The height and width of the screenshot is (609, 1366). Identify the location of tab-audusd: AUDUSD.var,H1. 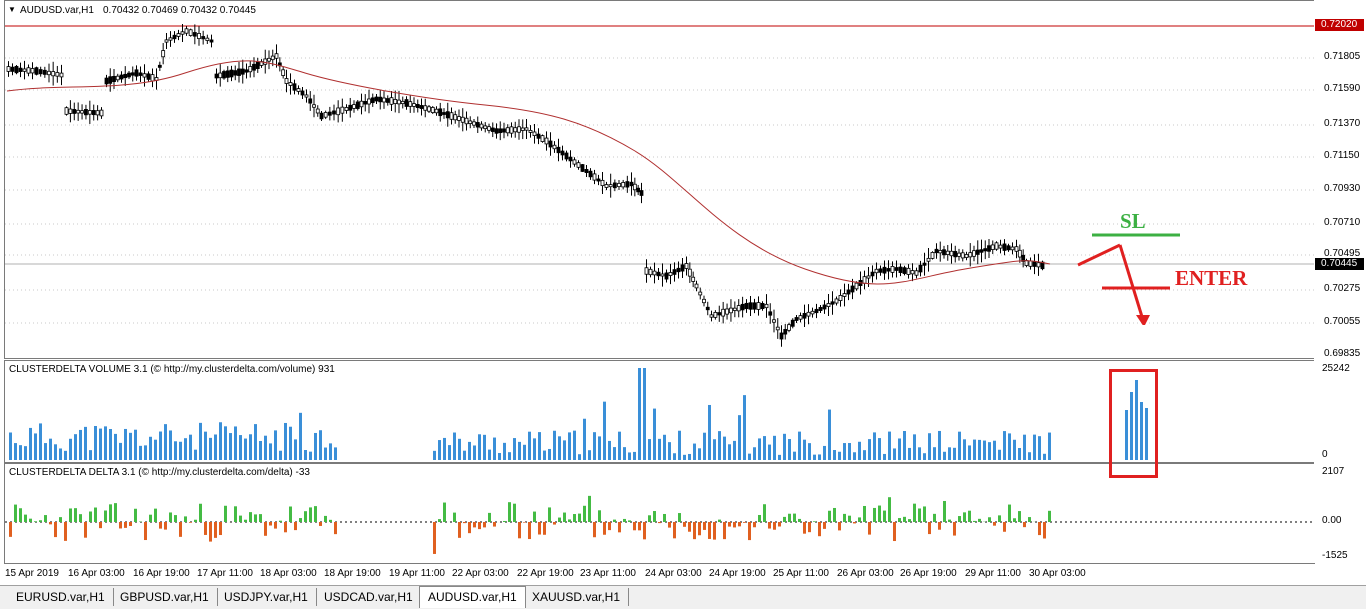
(472, 597).